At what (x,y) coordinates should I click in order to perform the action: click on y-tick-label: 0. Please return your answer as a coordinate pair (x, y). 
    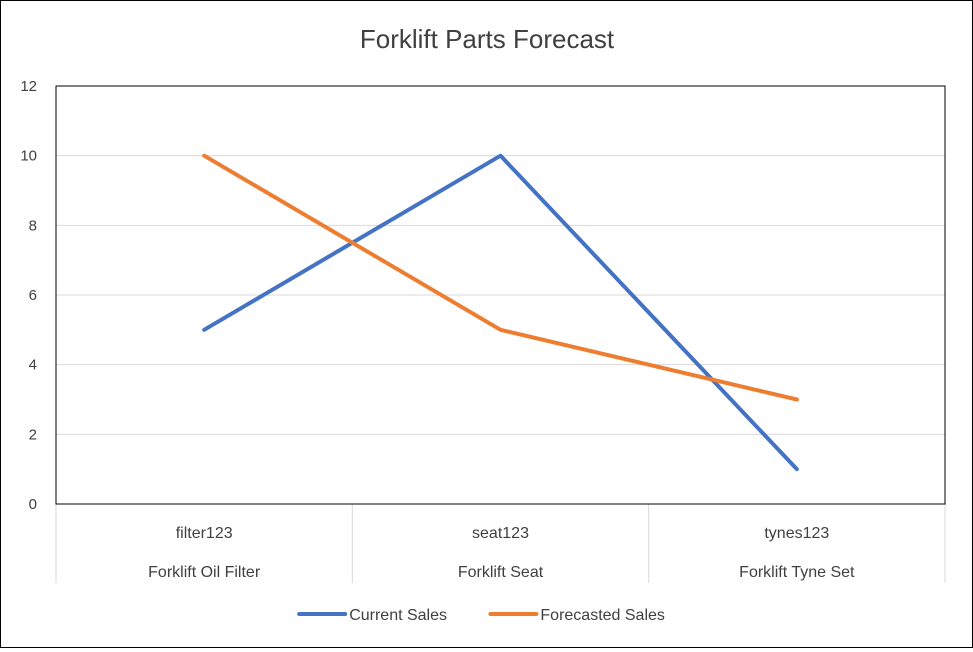
    Looking at the image, I should click on (33, 504).